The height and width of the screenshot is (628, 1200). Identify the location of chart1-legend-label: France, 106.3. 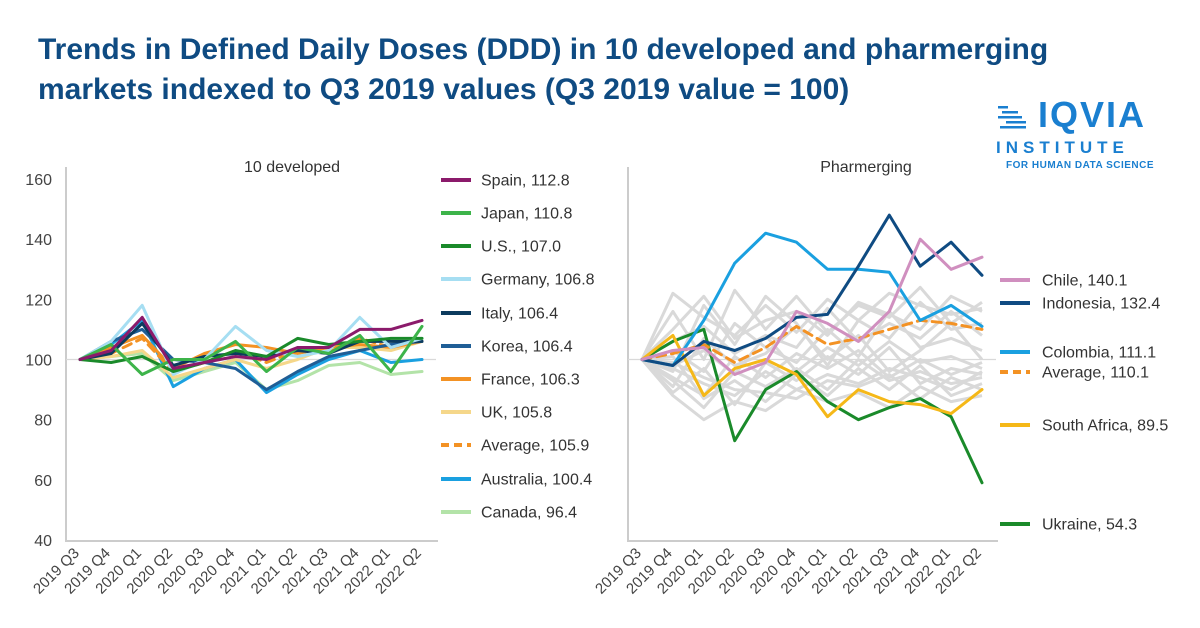
(530, 380).